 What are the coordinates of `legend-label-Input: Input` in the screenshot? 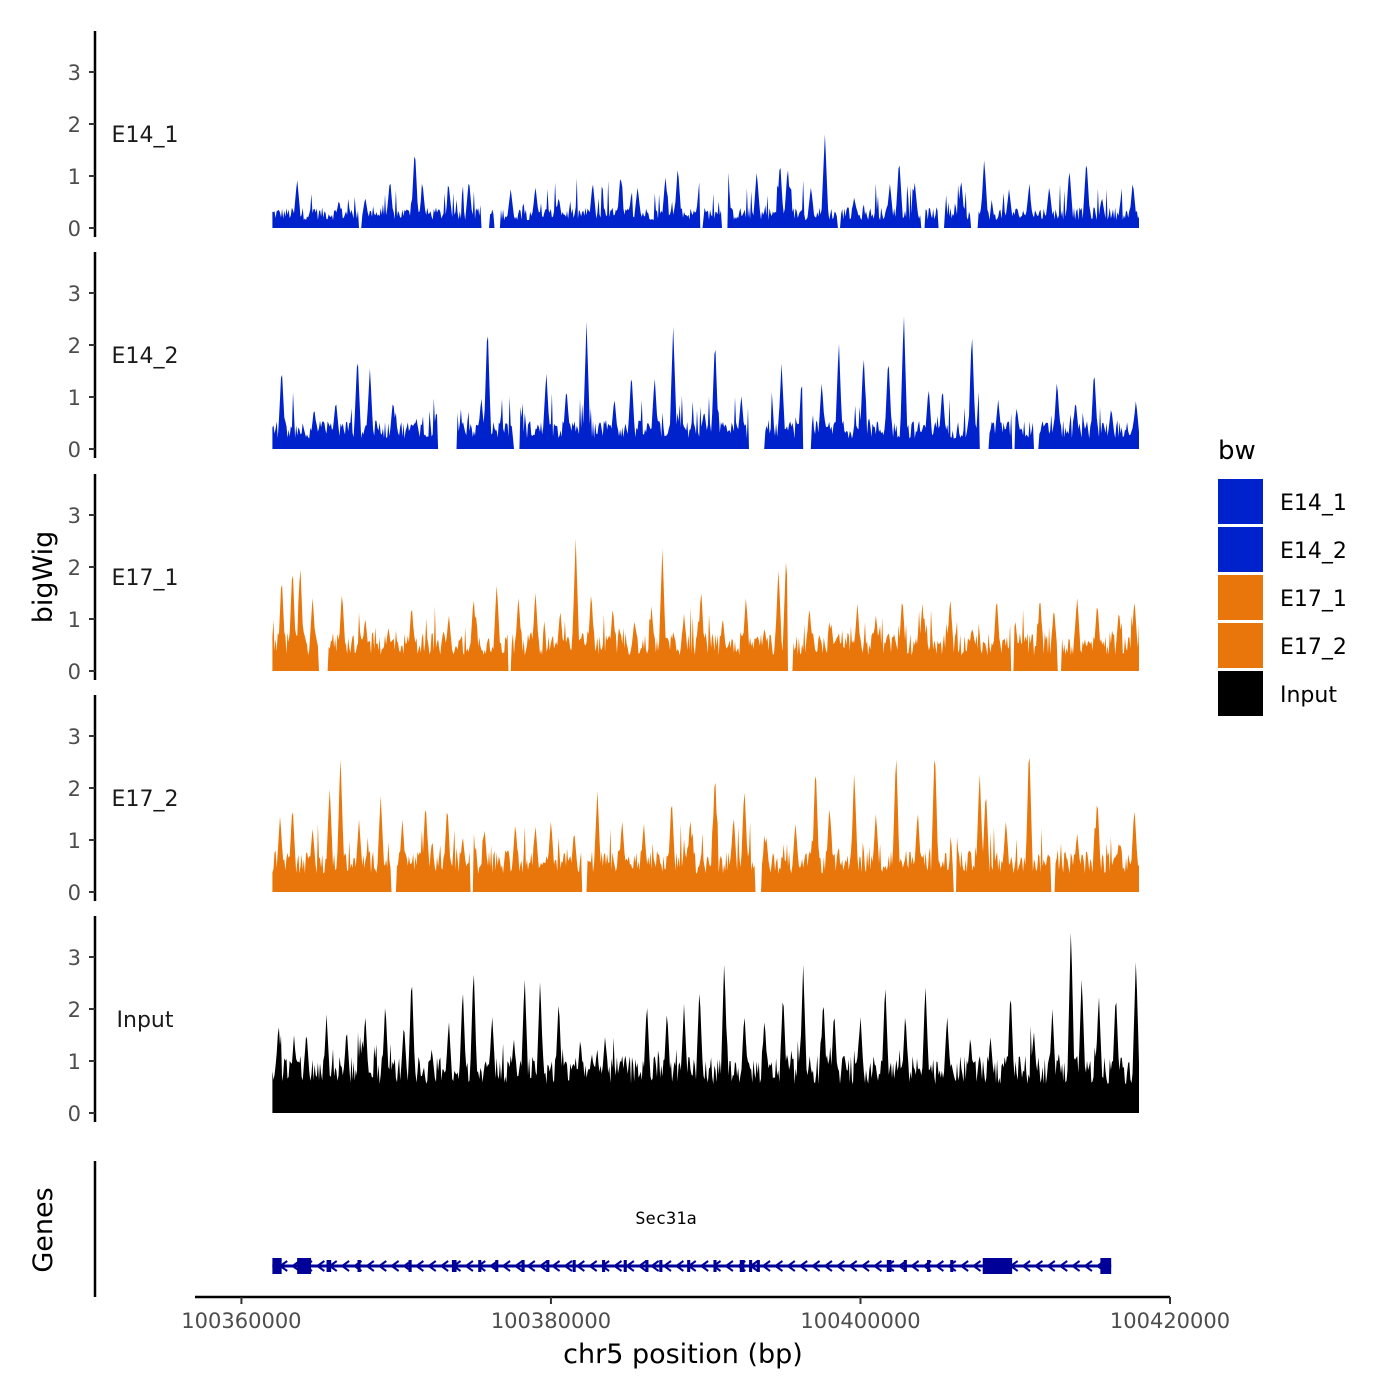 It's located at (1308, 695).